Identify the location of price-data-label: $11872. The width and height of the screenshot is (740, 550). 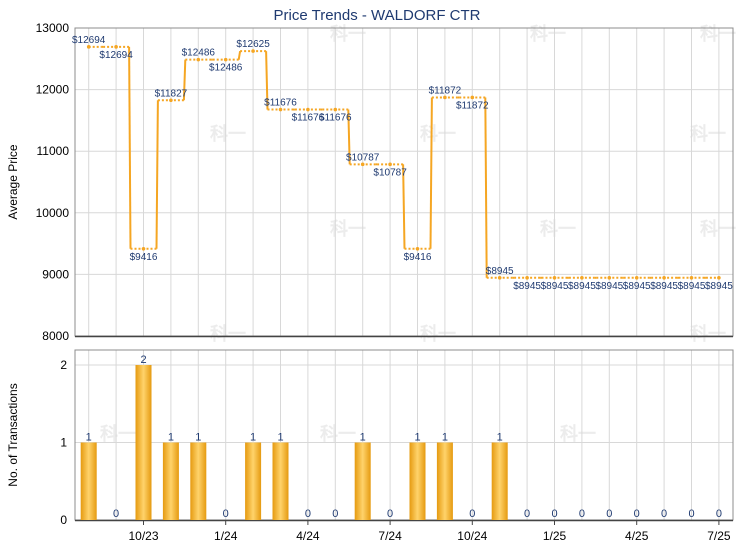
(445, 90).